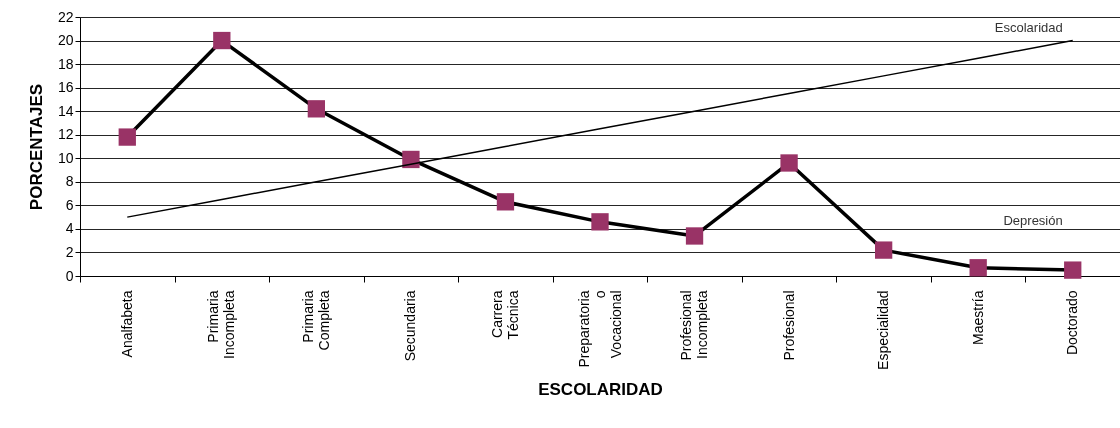  I want to click on y-tick-label: 20, so click(65, 40).